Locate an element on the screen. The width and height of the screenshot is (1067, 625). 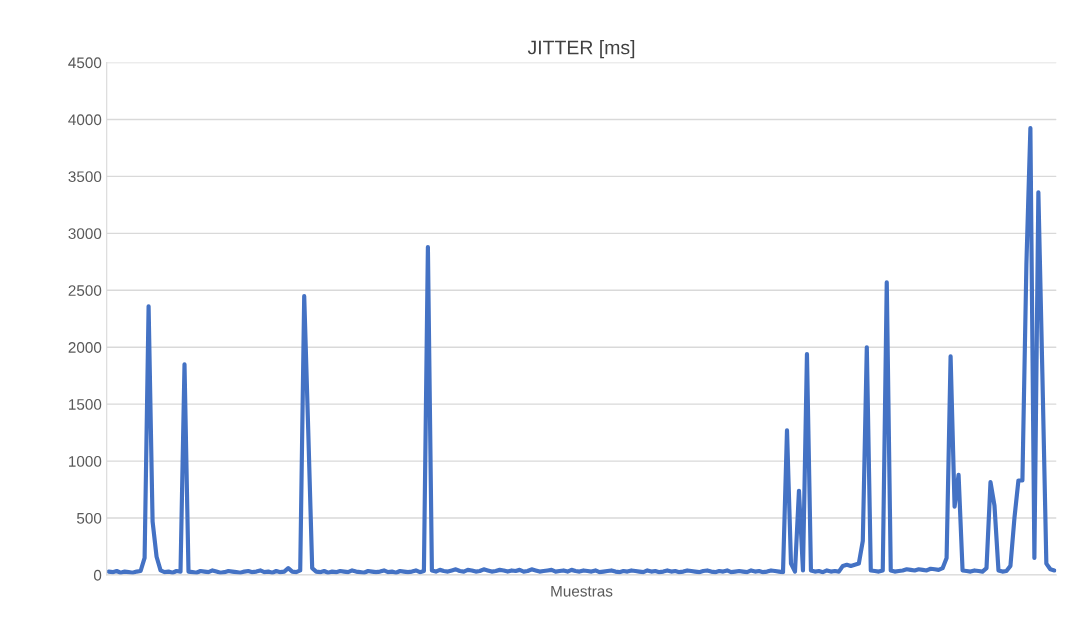
y-tick-label: 2500 is located at coordinates (85, 290).